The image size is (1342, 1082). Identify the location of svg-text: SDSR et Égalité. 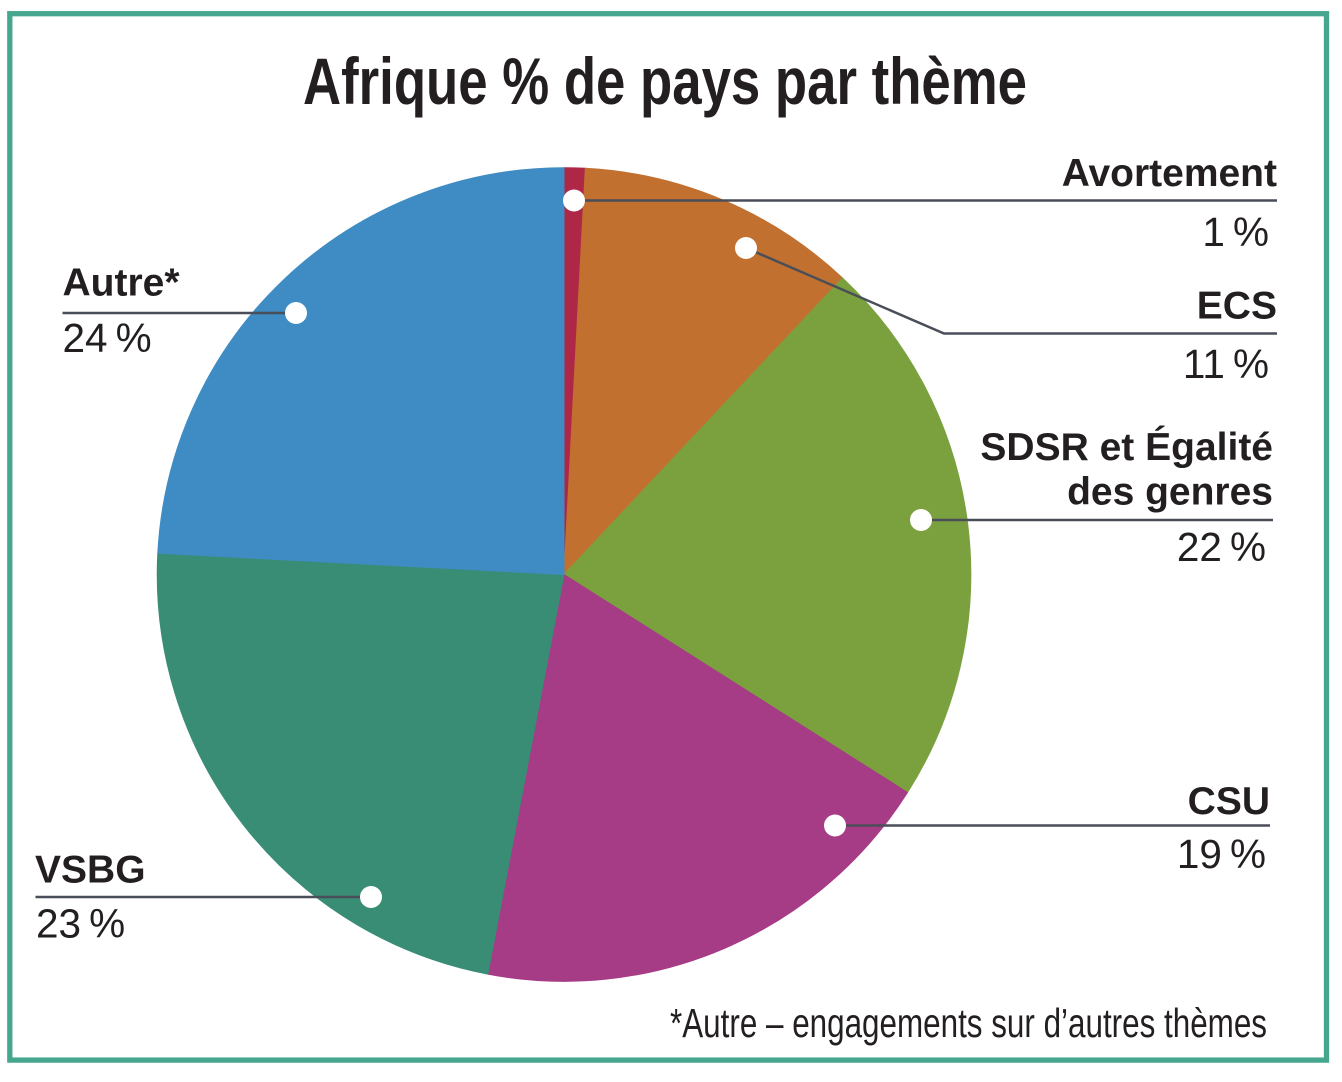
(1126, 447).